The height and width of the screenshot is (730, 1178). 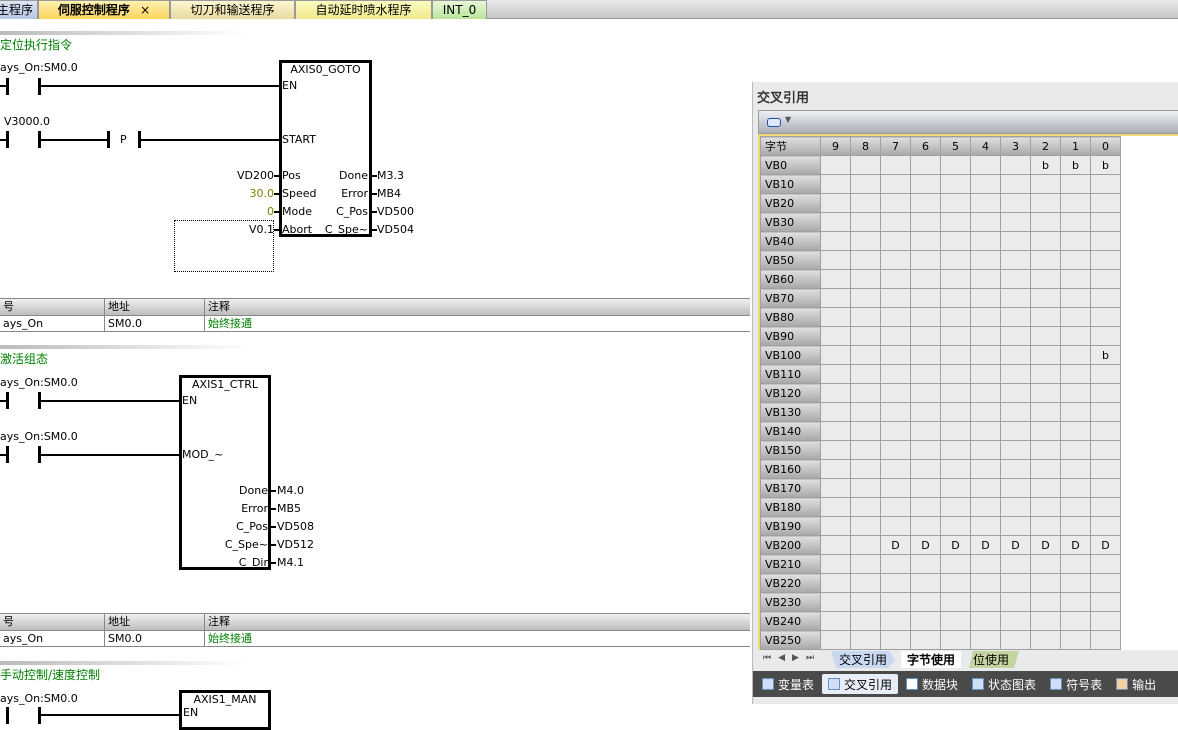 What do you see at coordinates (225, 472) in the screenshot?
I see `block-axis1-ctrl: AXIS1_CTRL` at bounding box center [225, 472].